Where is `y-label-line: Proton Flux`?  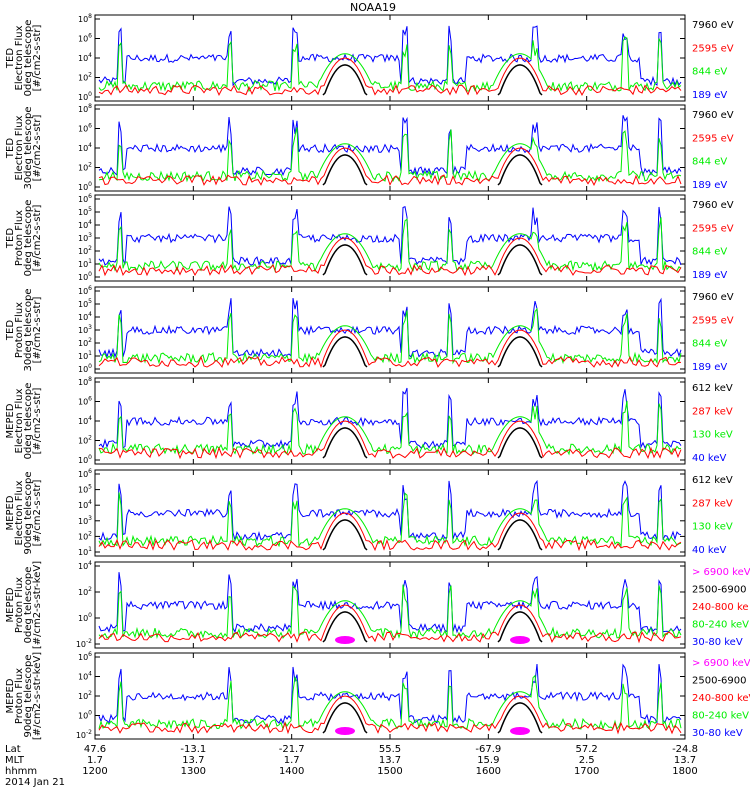 y-label-line: Proton Flux is located at coordinates (19, 330).